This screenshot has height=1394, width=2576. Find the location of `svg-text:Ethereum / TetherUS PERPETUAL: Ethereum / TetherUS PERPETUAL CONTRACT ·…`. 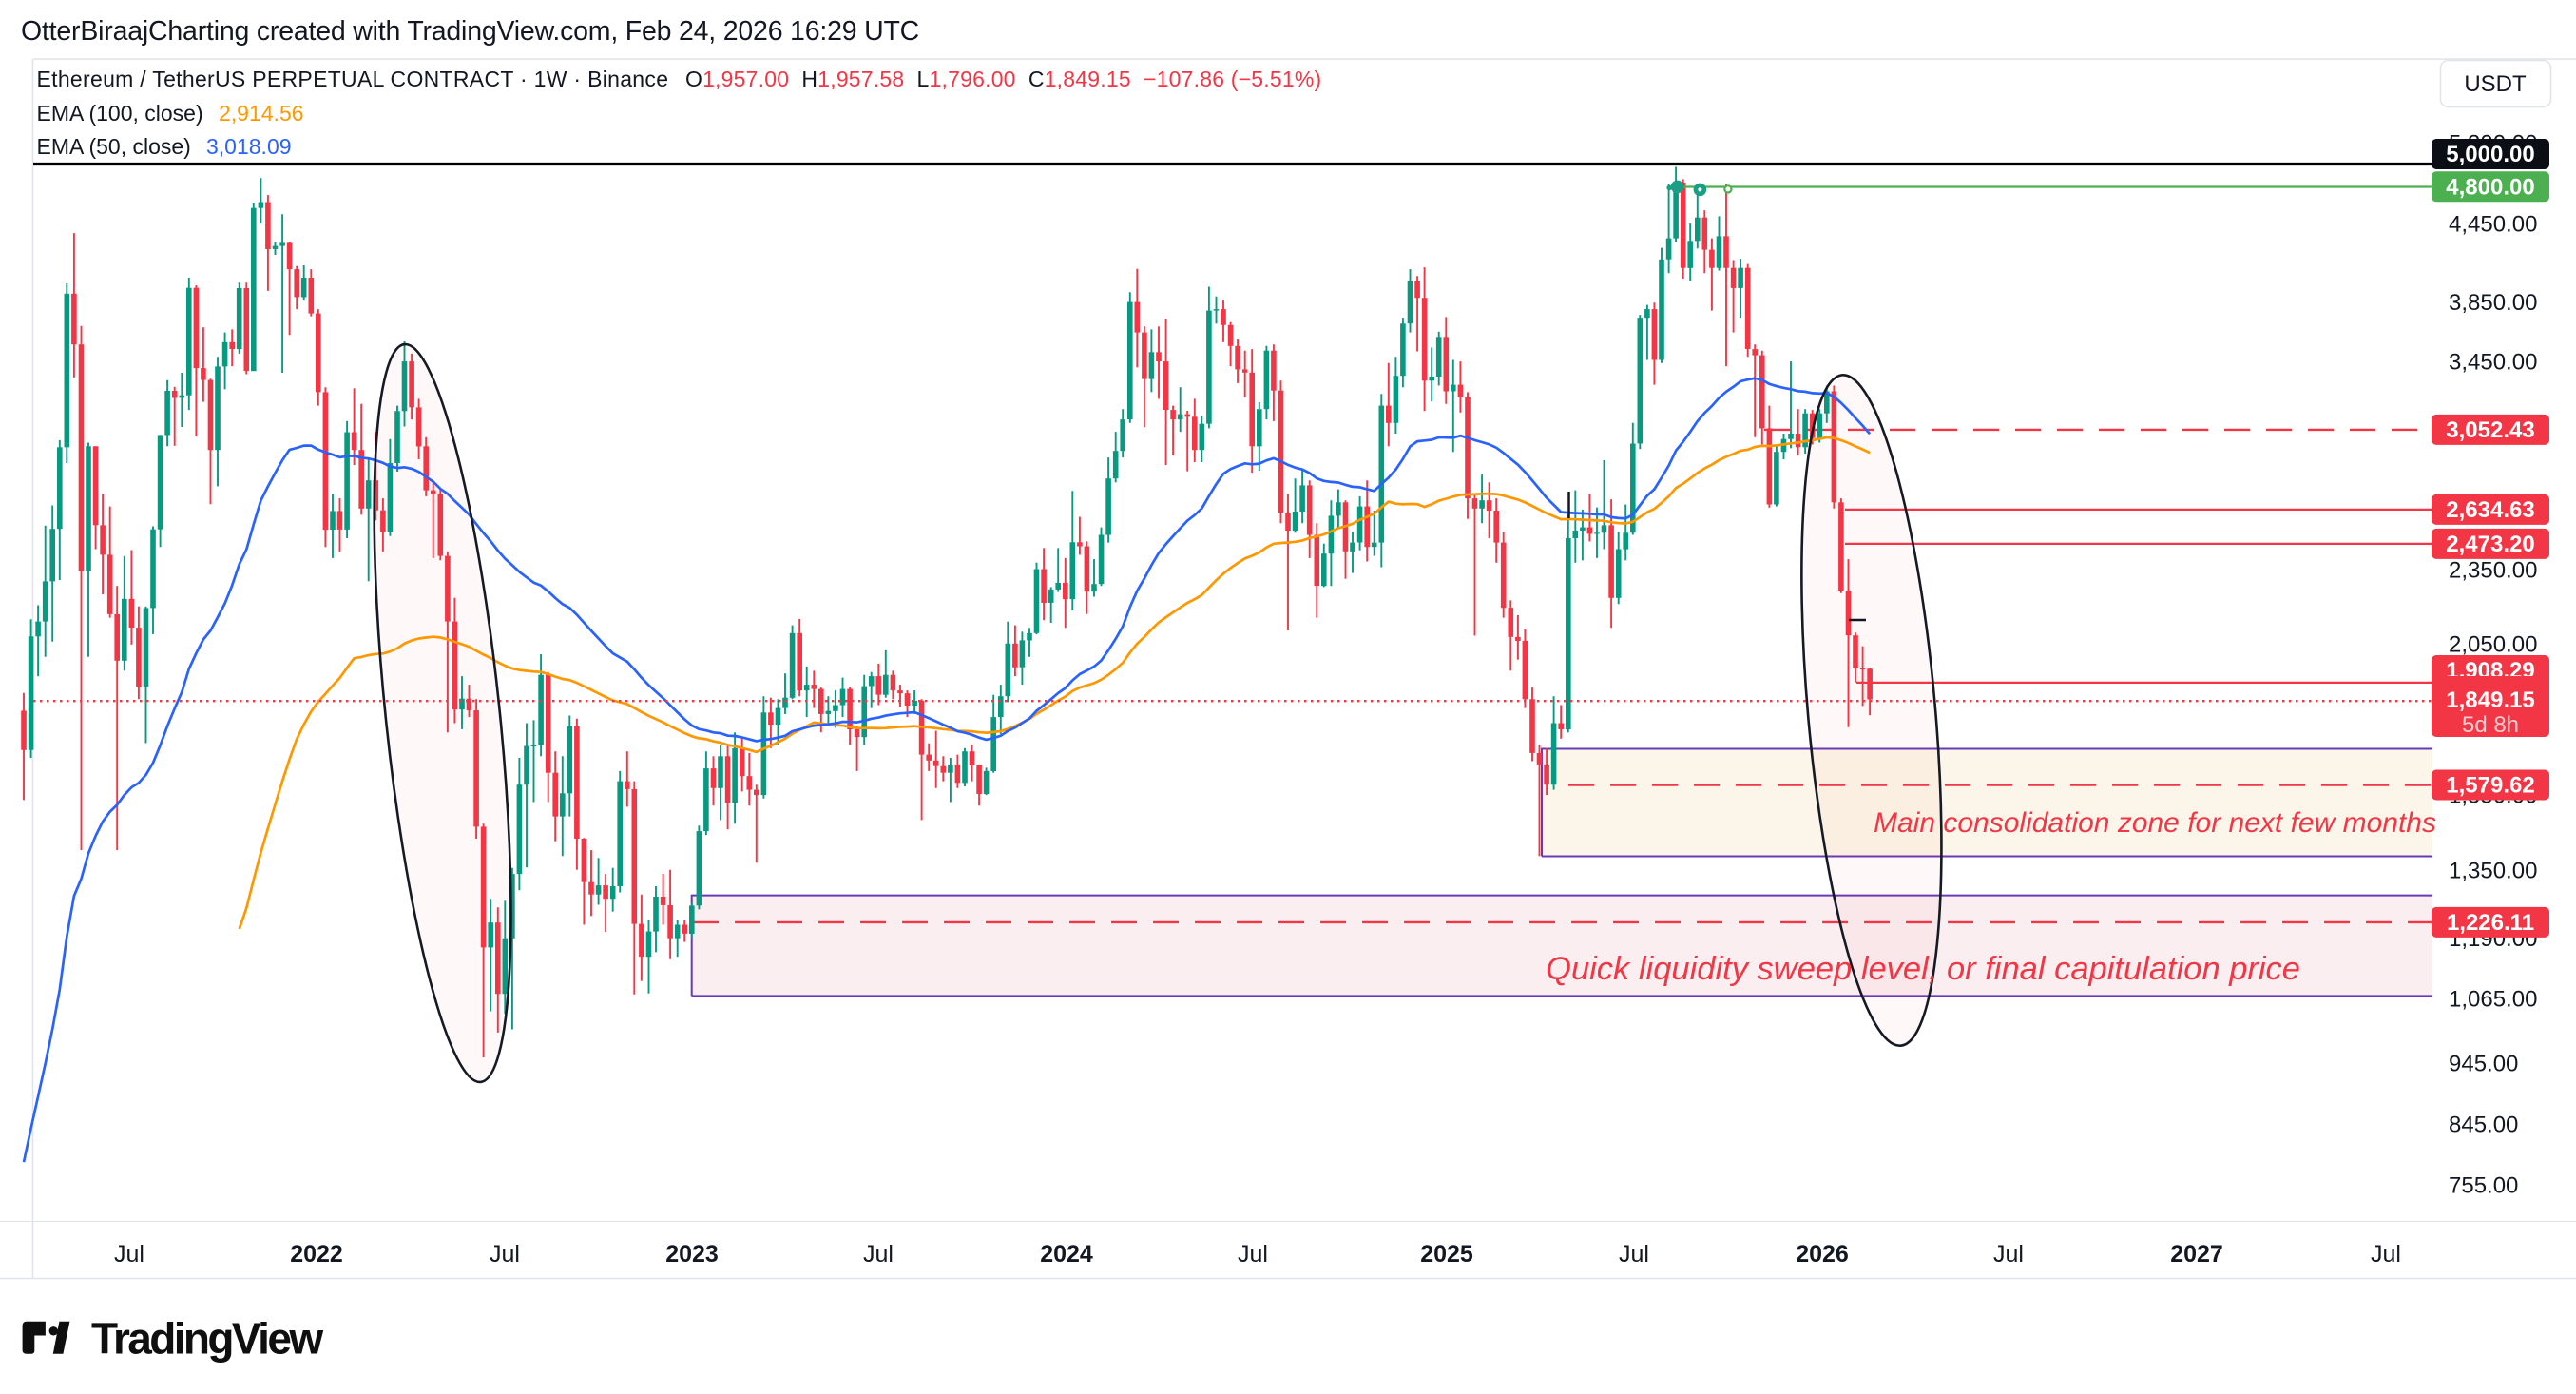

svg-text:Ethereum / TetherUS PERPETUAL: Ethereum / TetherUS PERPETUAL CONTRACT ·… is located at coordinates (353, 79).